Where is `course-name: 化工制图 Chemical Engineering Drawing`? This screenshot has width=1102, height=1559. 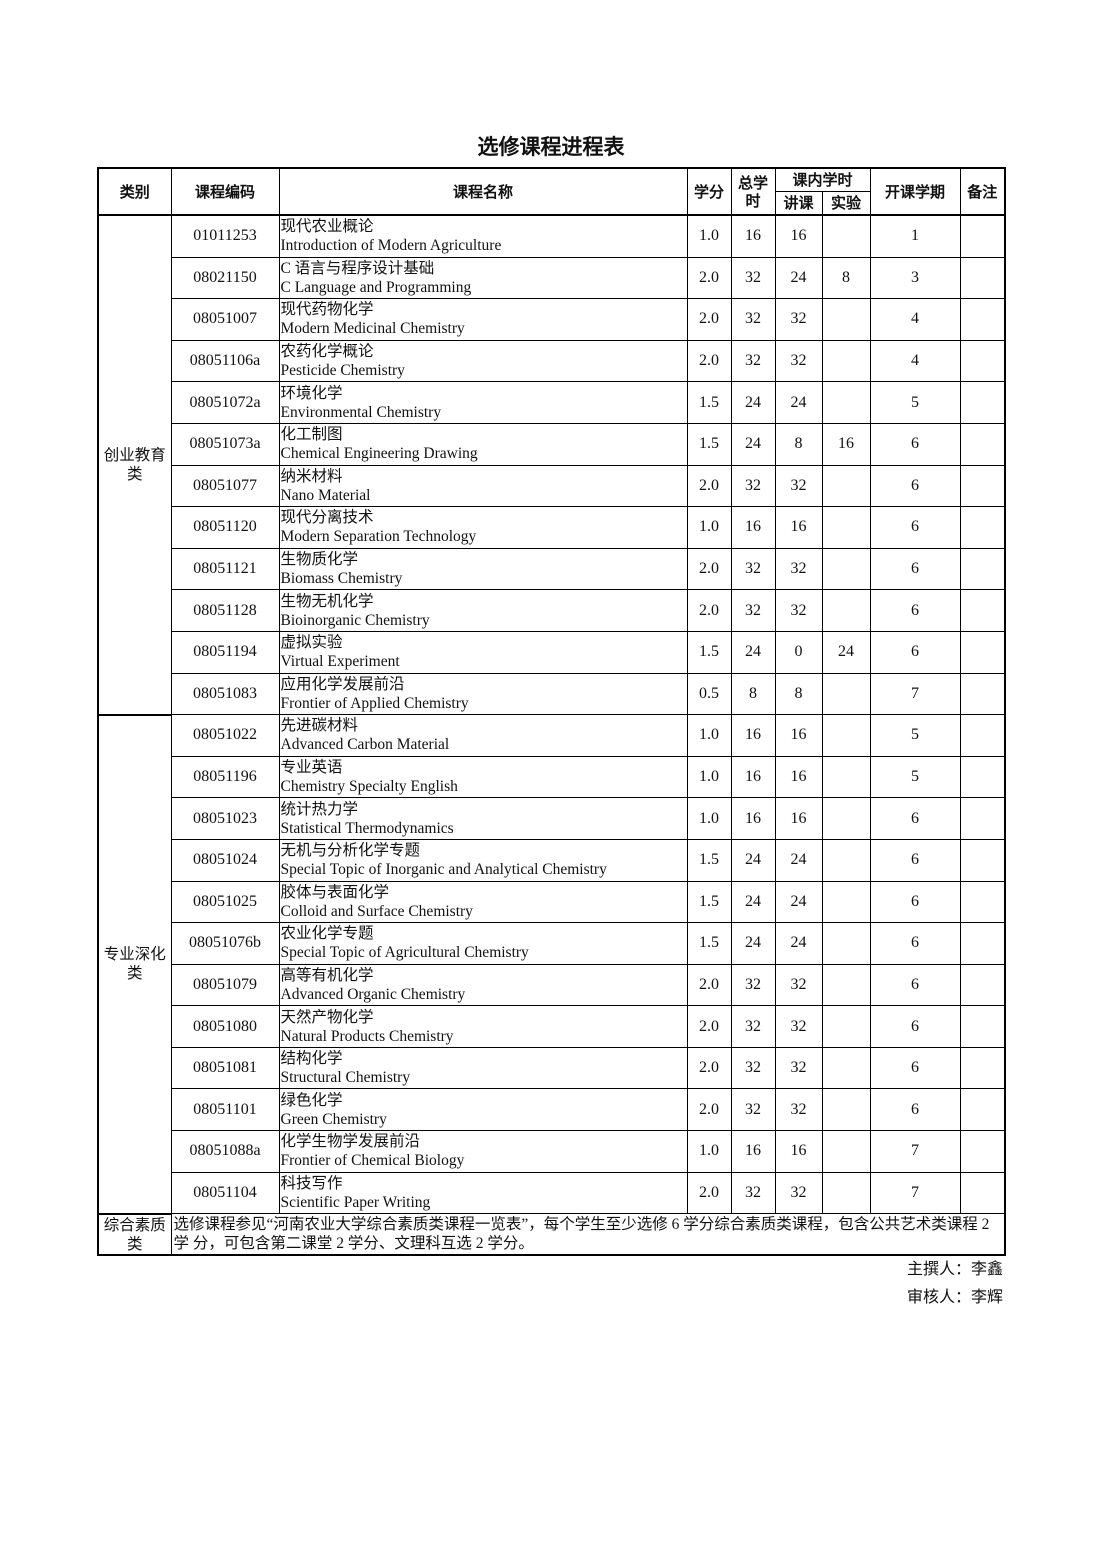
course-name: 化工制图 Chemical Engineering Drawing is located at coordinates (483, 444).